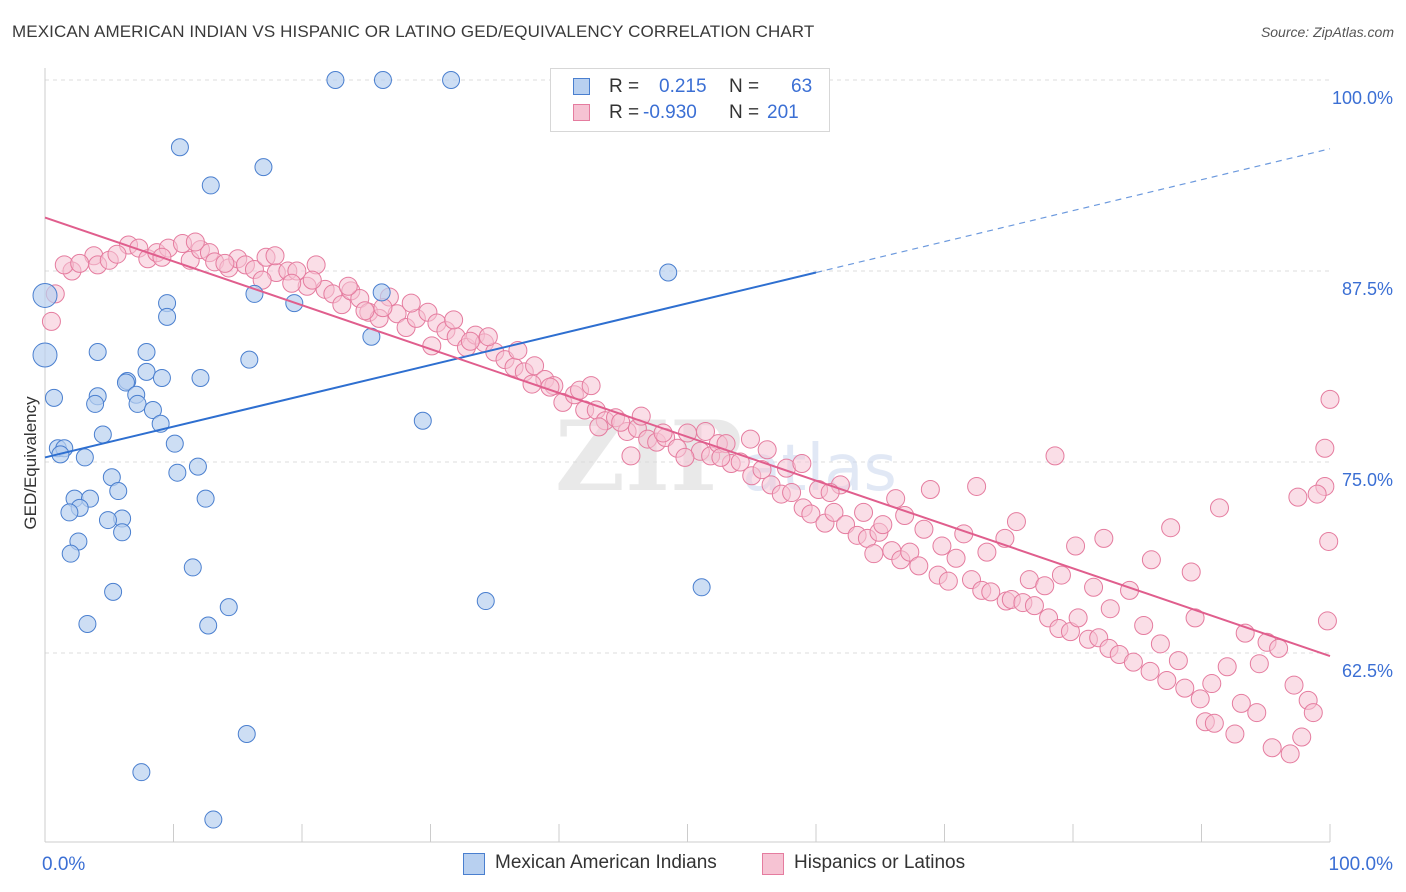 This screenshot has width=1406, height=892. What do you see at coordinates (690, 100) in the screenshot?
I see `correlation-legend: R = 0.215 N = 63 R = -0.930 N = 201` at bounding box center [690, 100].